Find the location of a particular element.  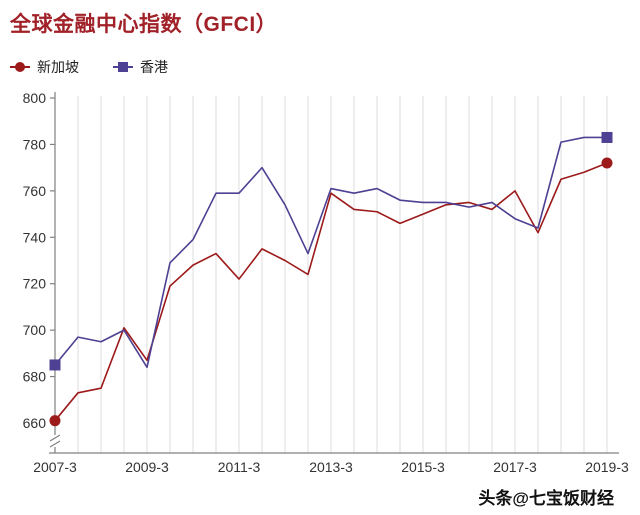

svg-text: 760 is located at coordinates (35, 191).